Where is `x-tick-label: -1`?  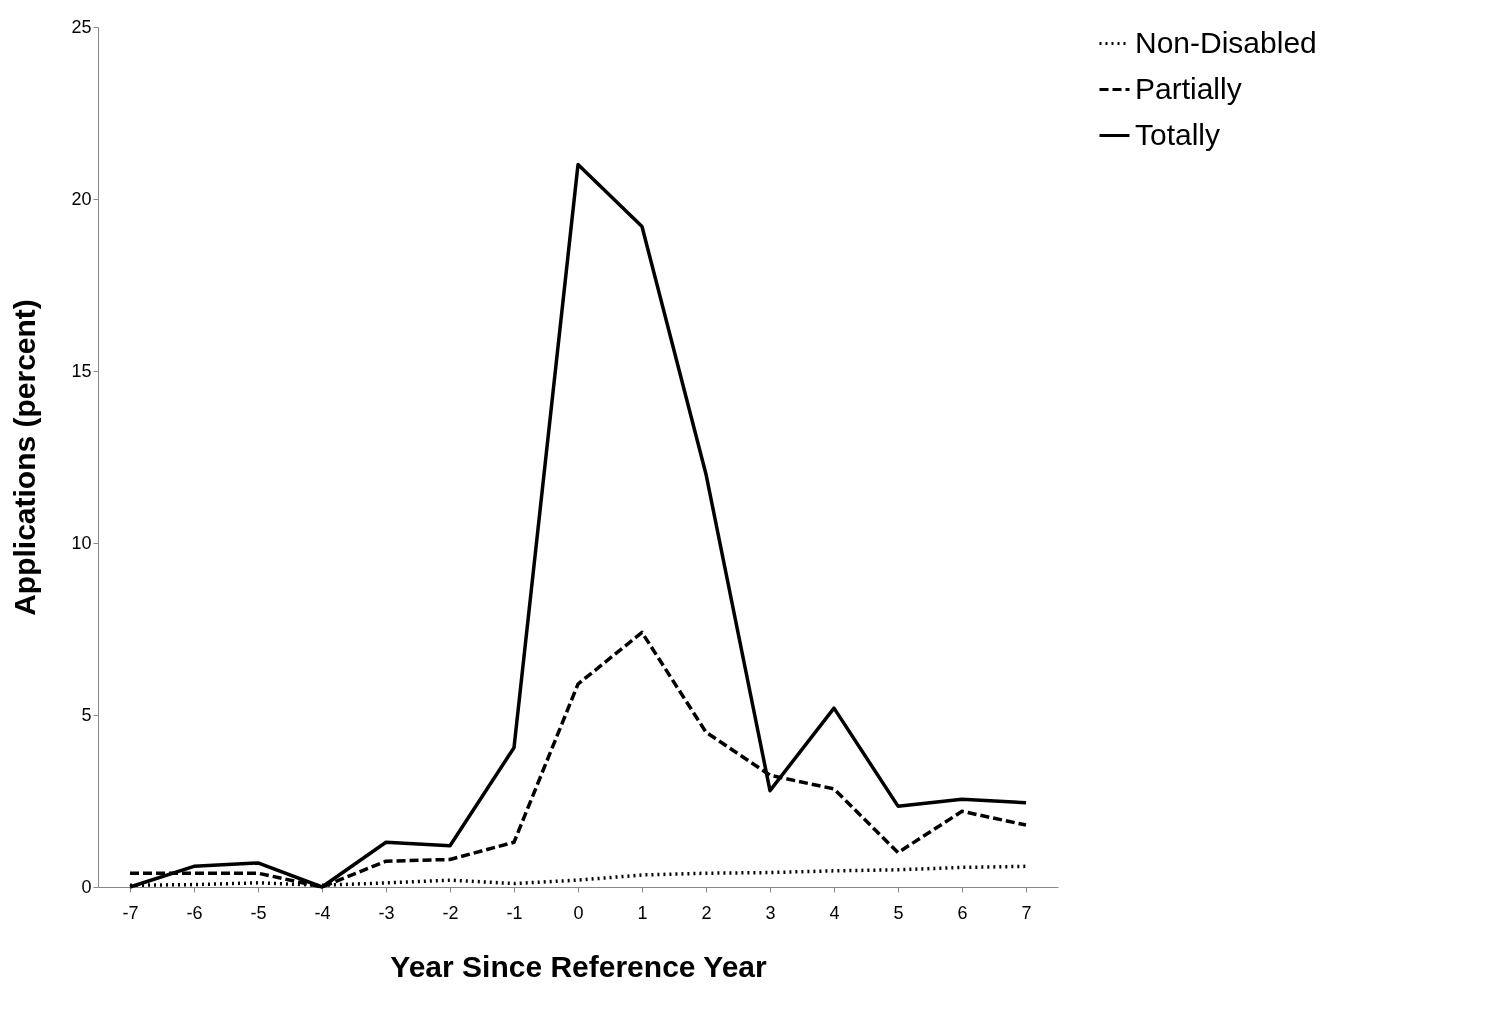 x-tick-label: -1 is located at coordinates (514, 912).